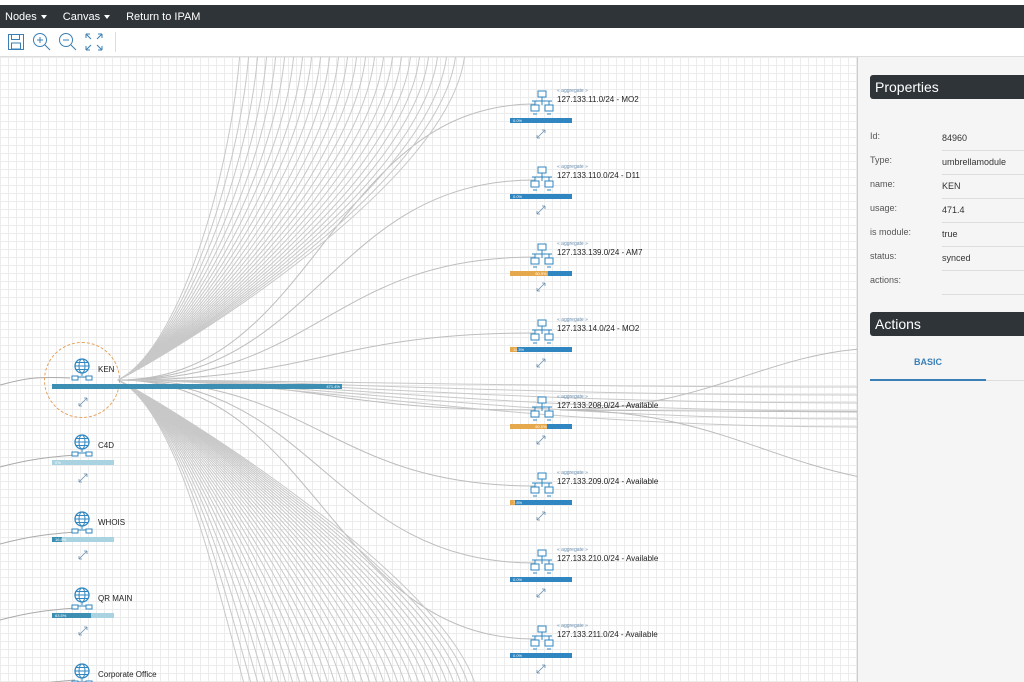  Describe the element at coordinates (107, 16) in the screenshot. I see `caret-down-icon` at that location.